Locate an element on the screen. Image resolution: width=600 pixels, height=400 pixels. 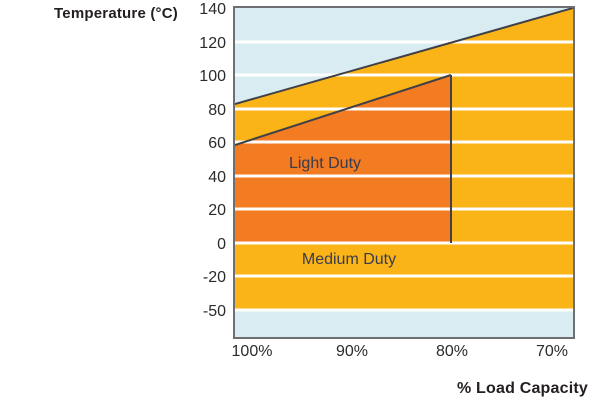
y-tick-120: 120 is located at coordinates (212, 43).